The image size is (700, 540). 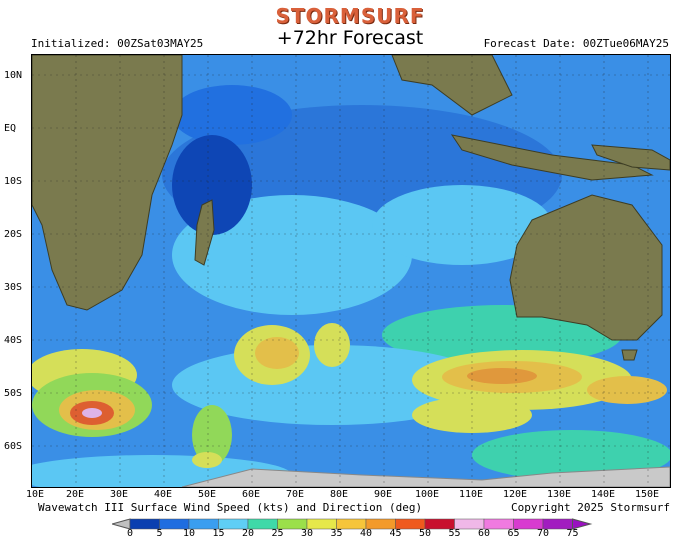 What do you see at coordinates (471, 494) in the screenshot?
I see `lon-label-110e: 110E` at bounding box center [471, 494].